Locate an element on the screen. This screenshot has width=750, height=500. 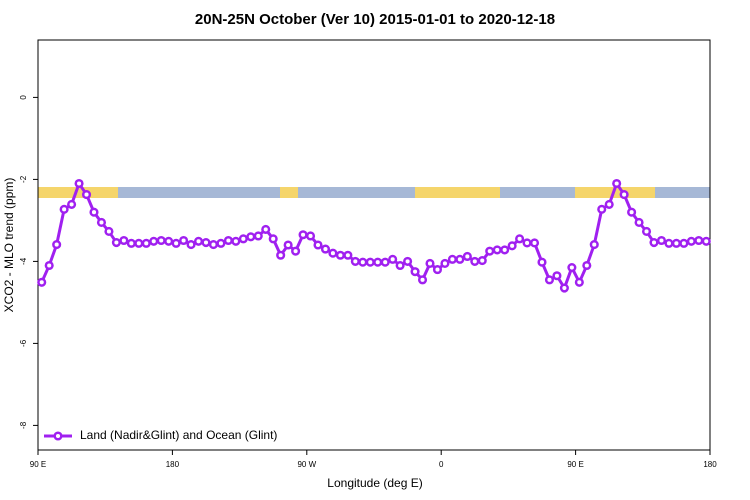
map-strip is located at coordinates (374, 192).